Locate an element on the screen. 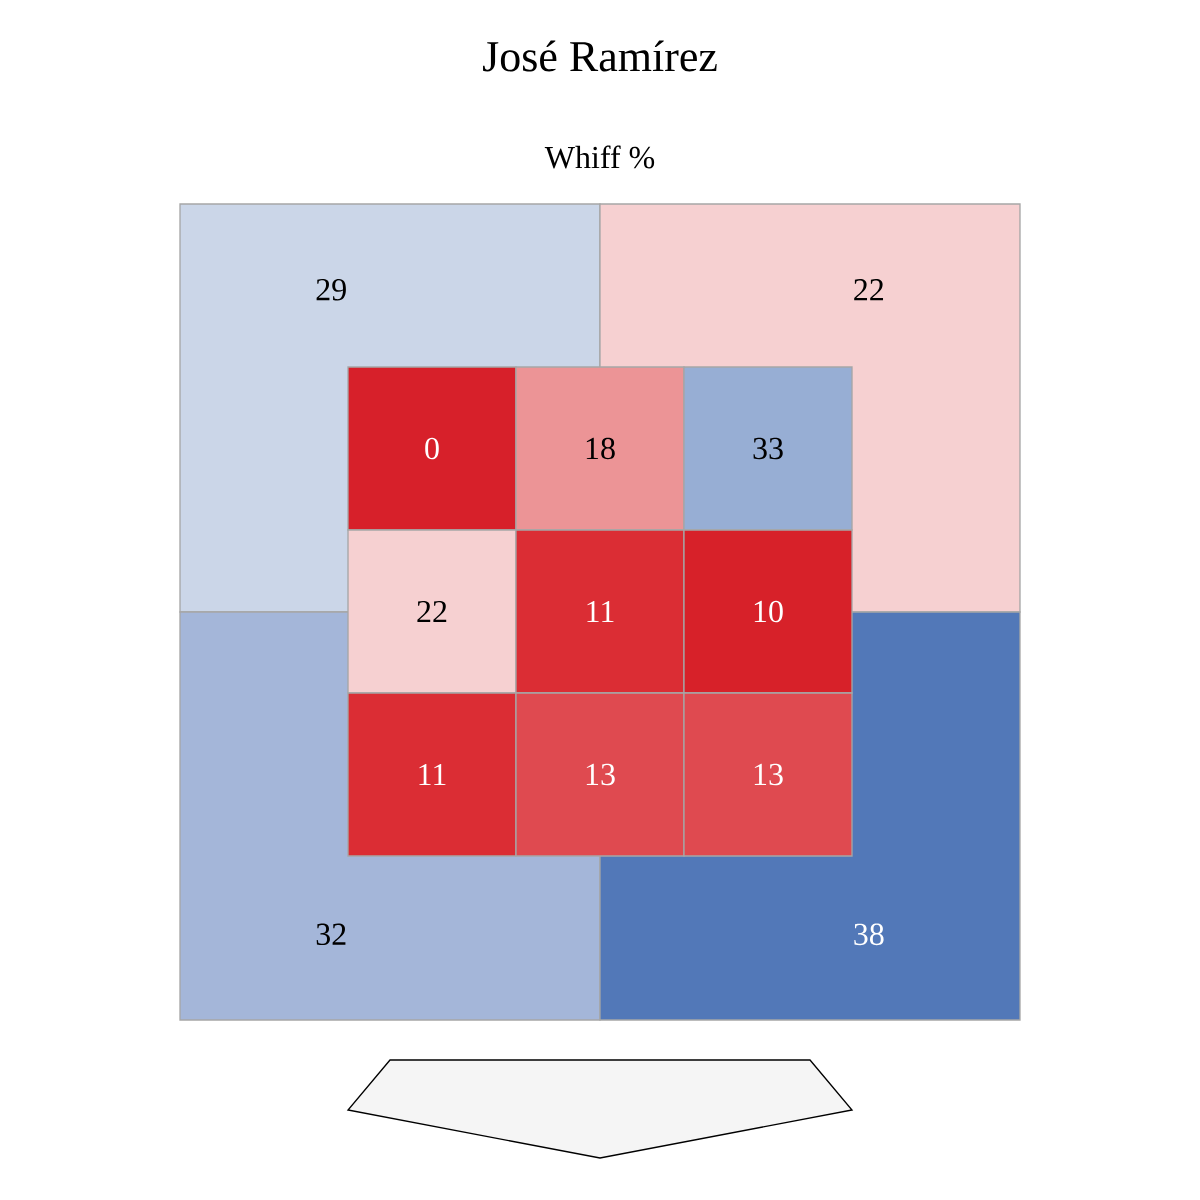 Image resolution: width=1200 pixels, height=1200 pixels. chart-subtitle: Whiff % is located at coordinates (599, 157).